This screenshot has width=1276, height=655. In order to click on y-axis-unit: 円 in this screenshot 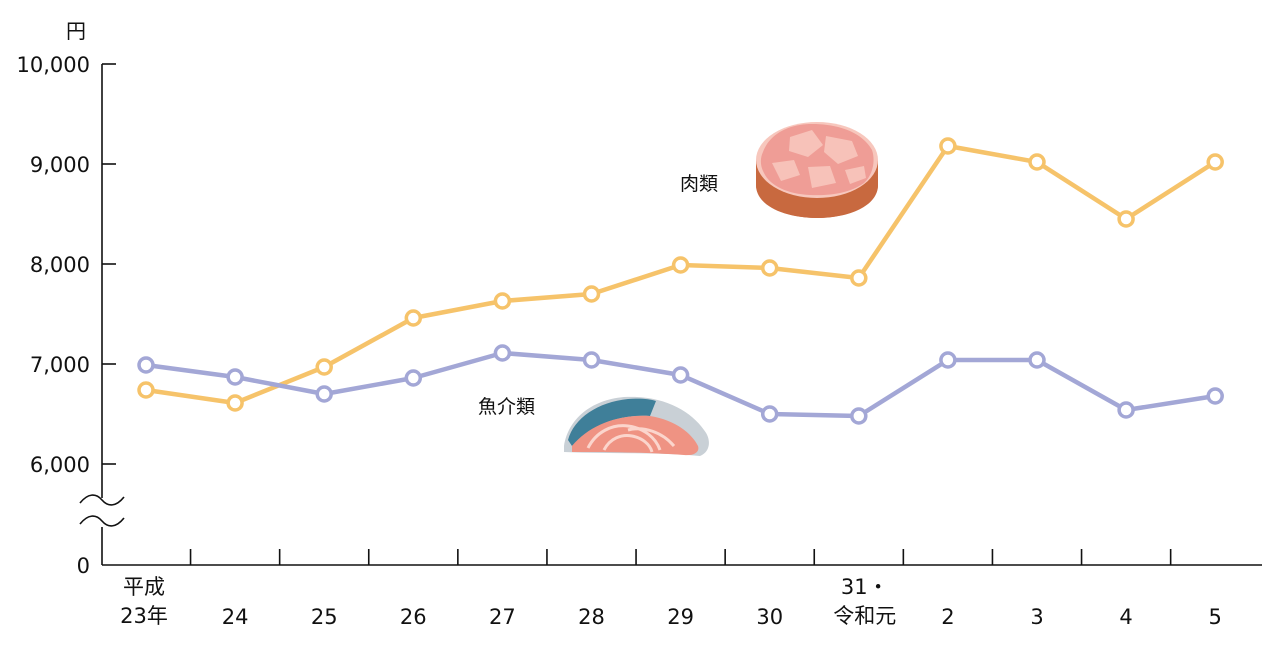, I will do `click(76, 31)`.